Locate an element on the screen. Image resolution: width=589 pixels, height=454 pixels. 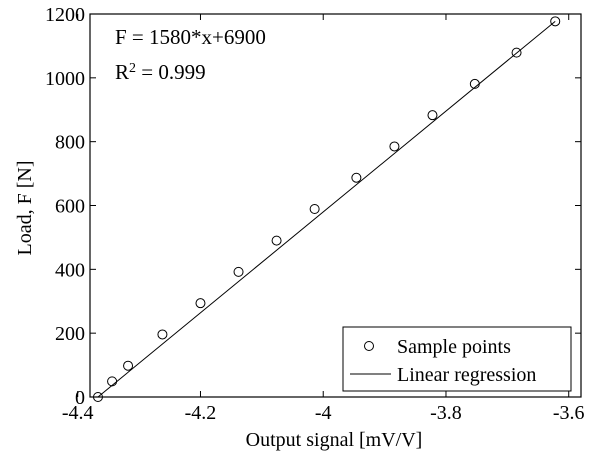
x-axis-label: Output signal [mV/V] is located at coordinates (334, 440).